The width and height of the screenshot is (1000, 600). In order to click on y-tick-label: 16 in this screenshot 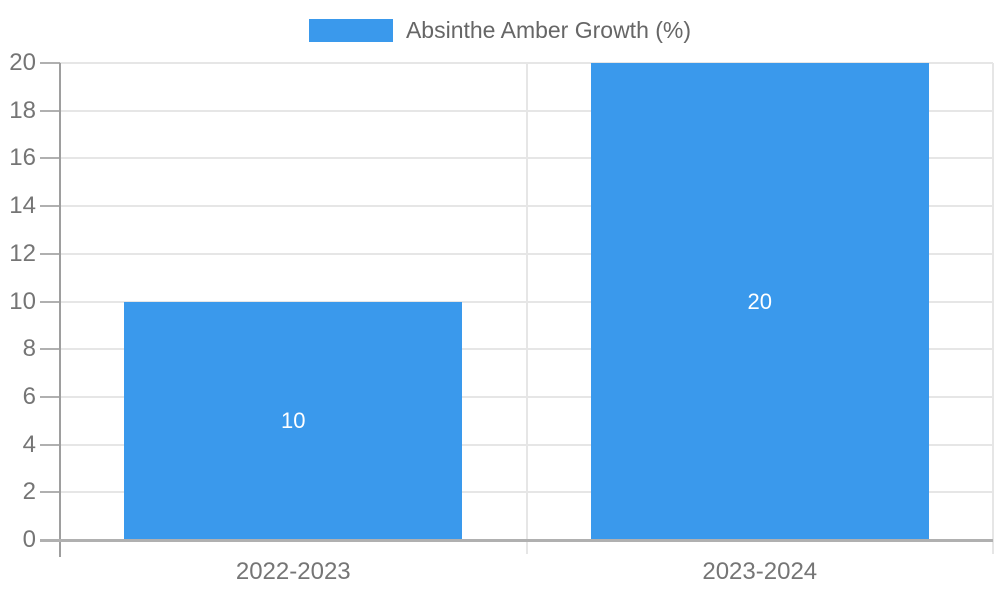, I will do `click(22, 158)`.